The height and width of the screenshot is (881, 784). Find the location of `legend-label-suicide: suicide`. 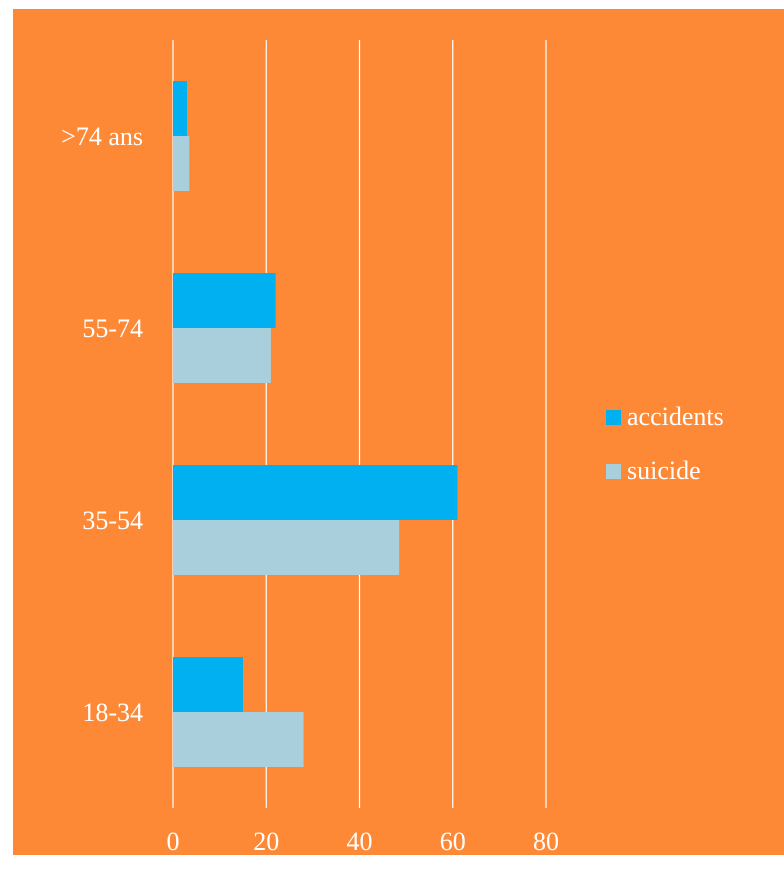

legend-label-suicide: suicide is located at coordinates (664, 470).